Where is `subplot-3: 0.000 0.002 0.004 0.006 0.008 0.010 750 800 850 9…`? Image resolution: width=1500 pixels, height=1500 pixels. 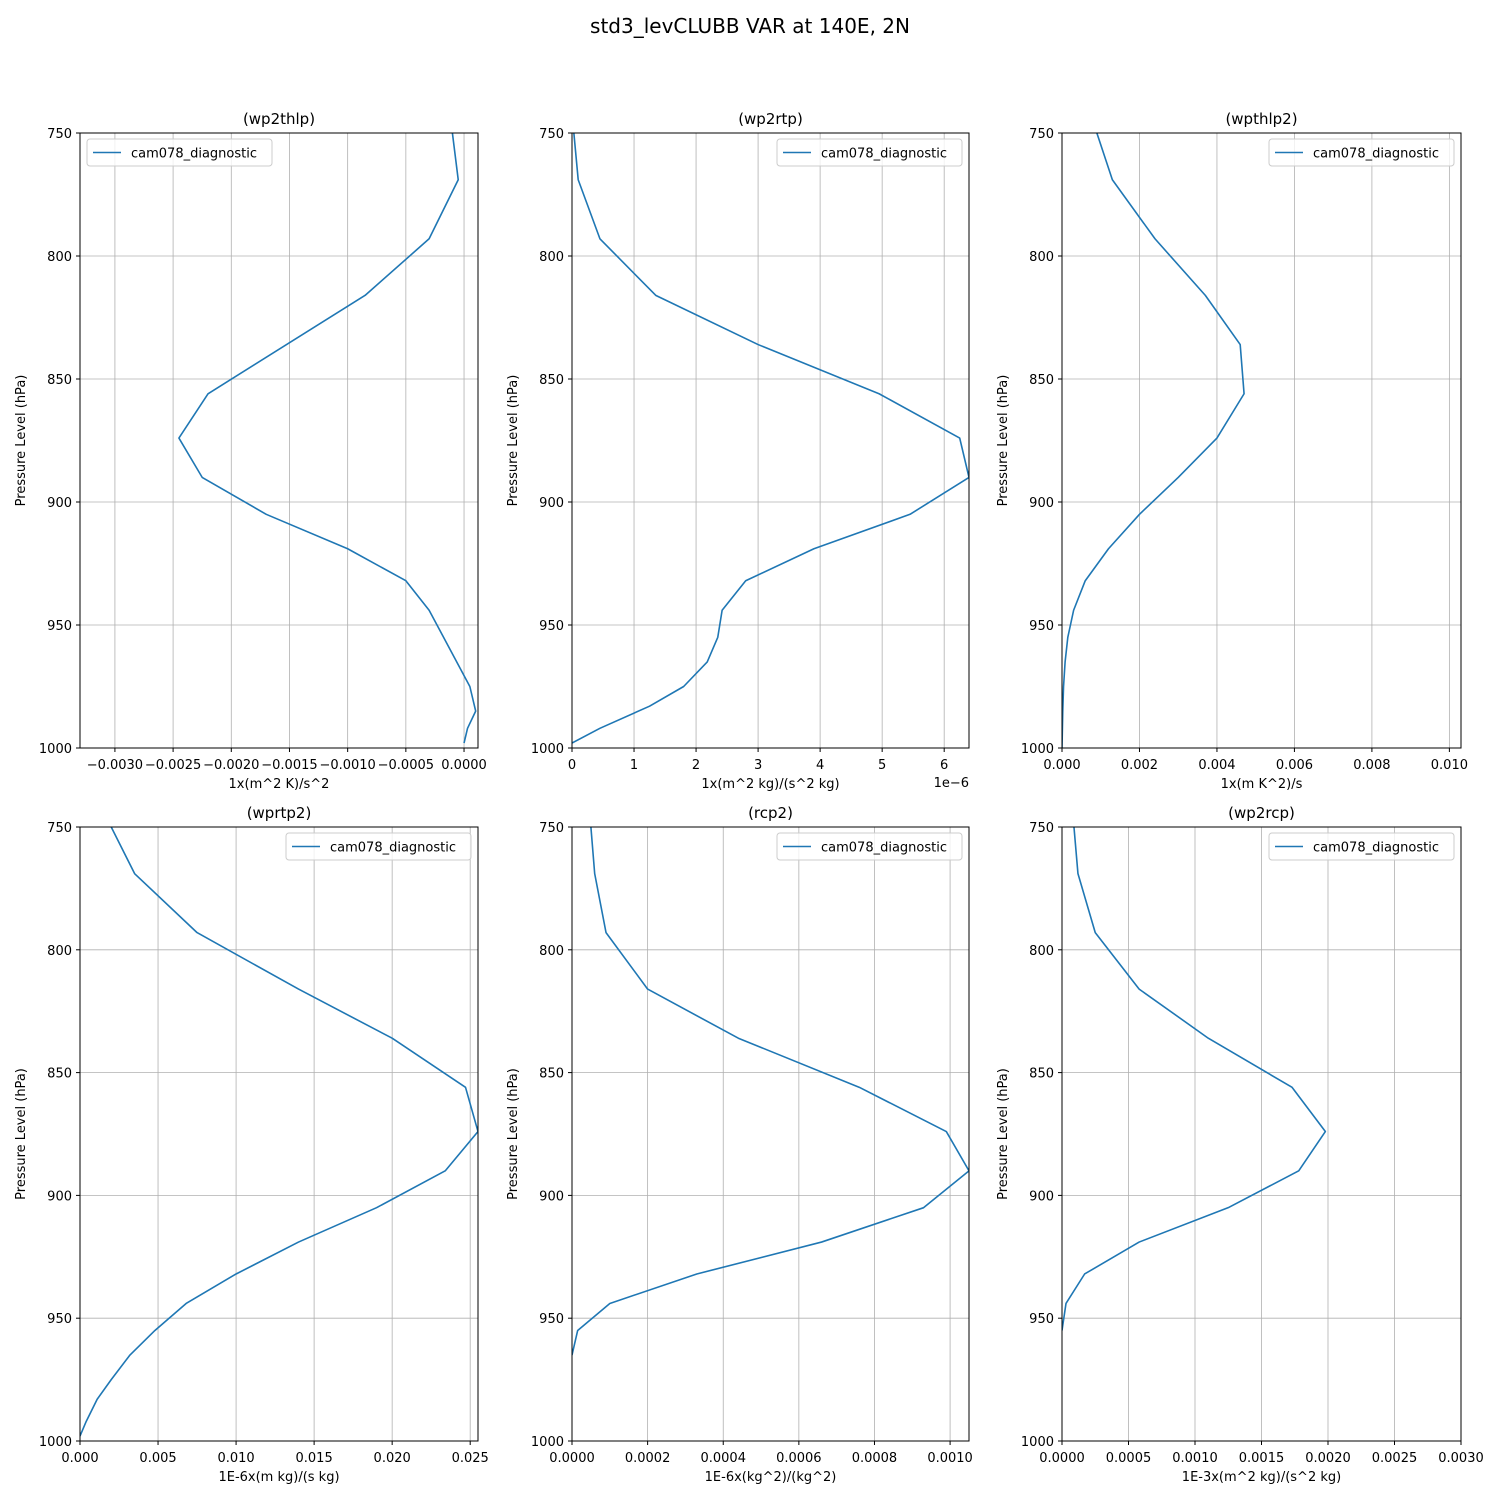
subplot-3: 0.000 0.002 0.004 0.006 0.008 0.010 750 800 850 9… is located at coordinates (1232, 451).